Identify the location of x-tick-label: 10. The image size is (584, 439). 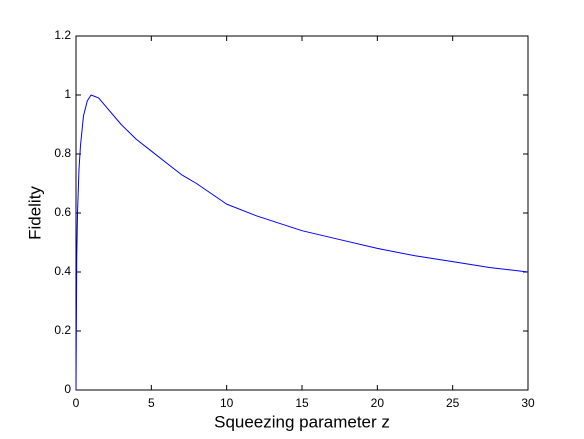
(227, 403).